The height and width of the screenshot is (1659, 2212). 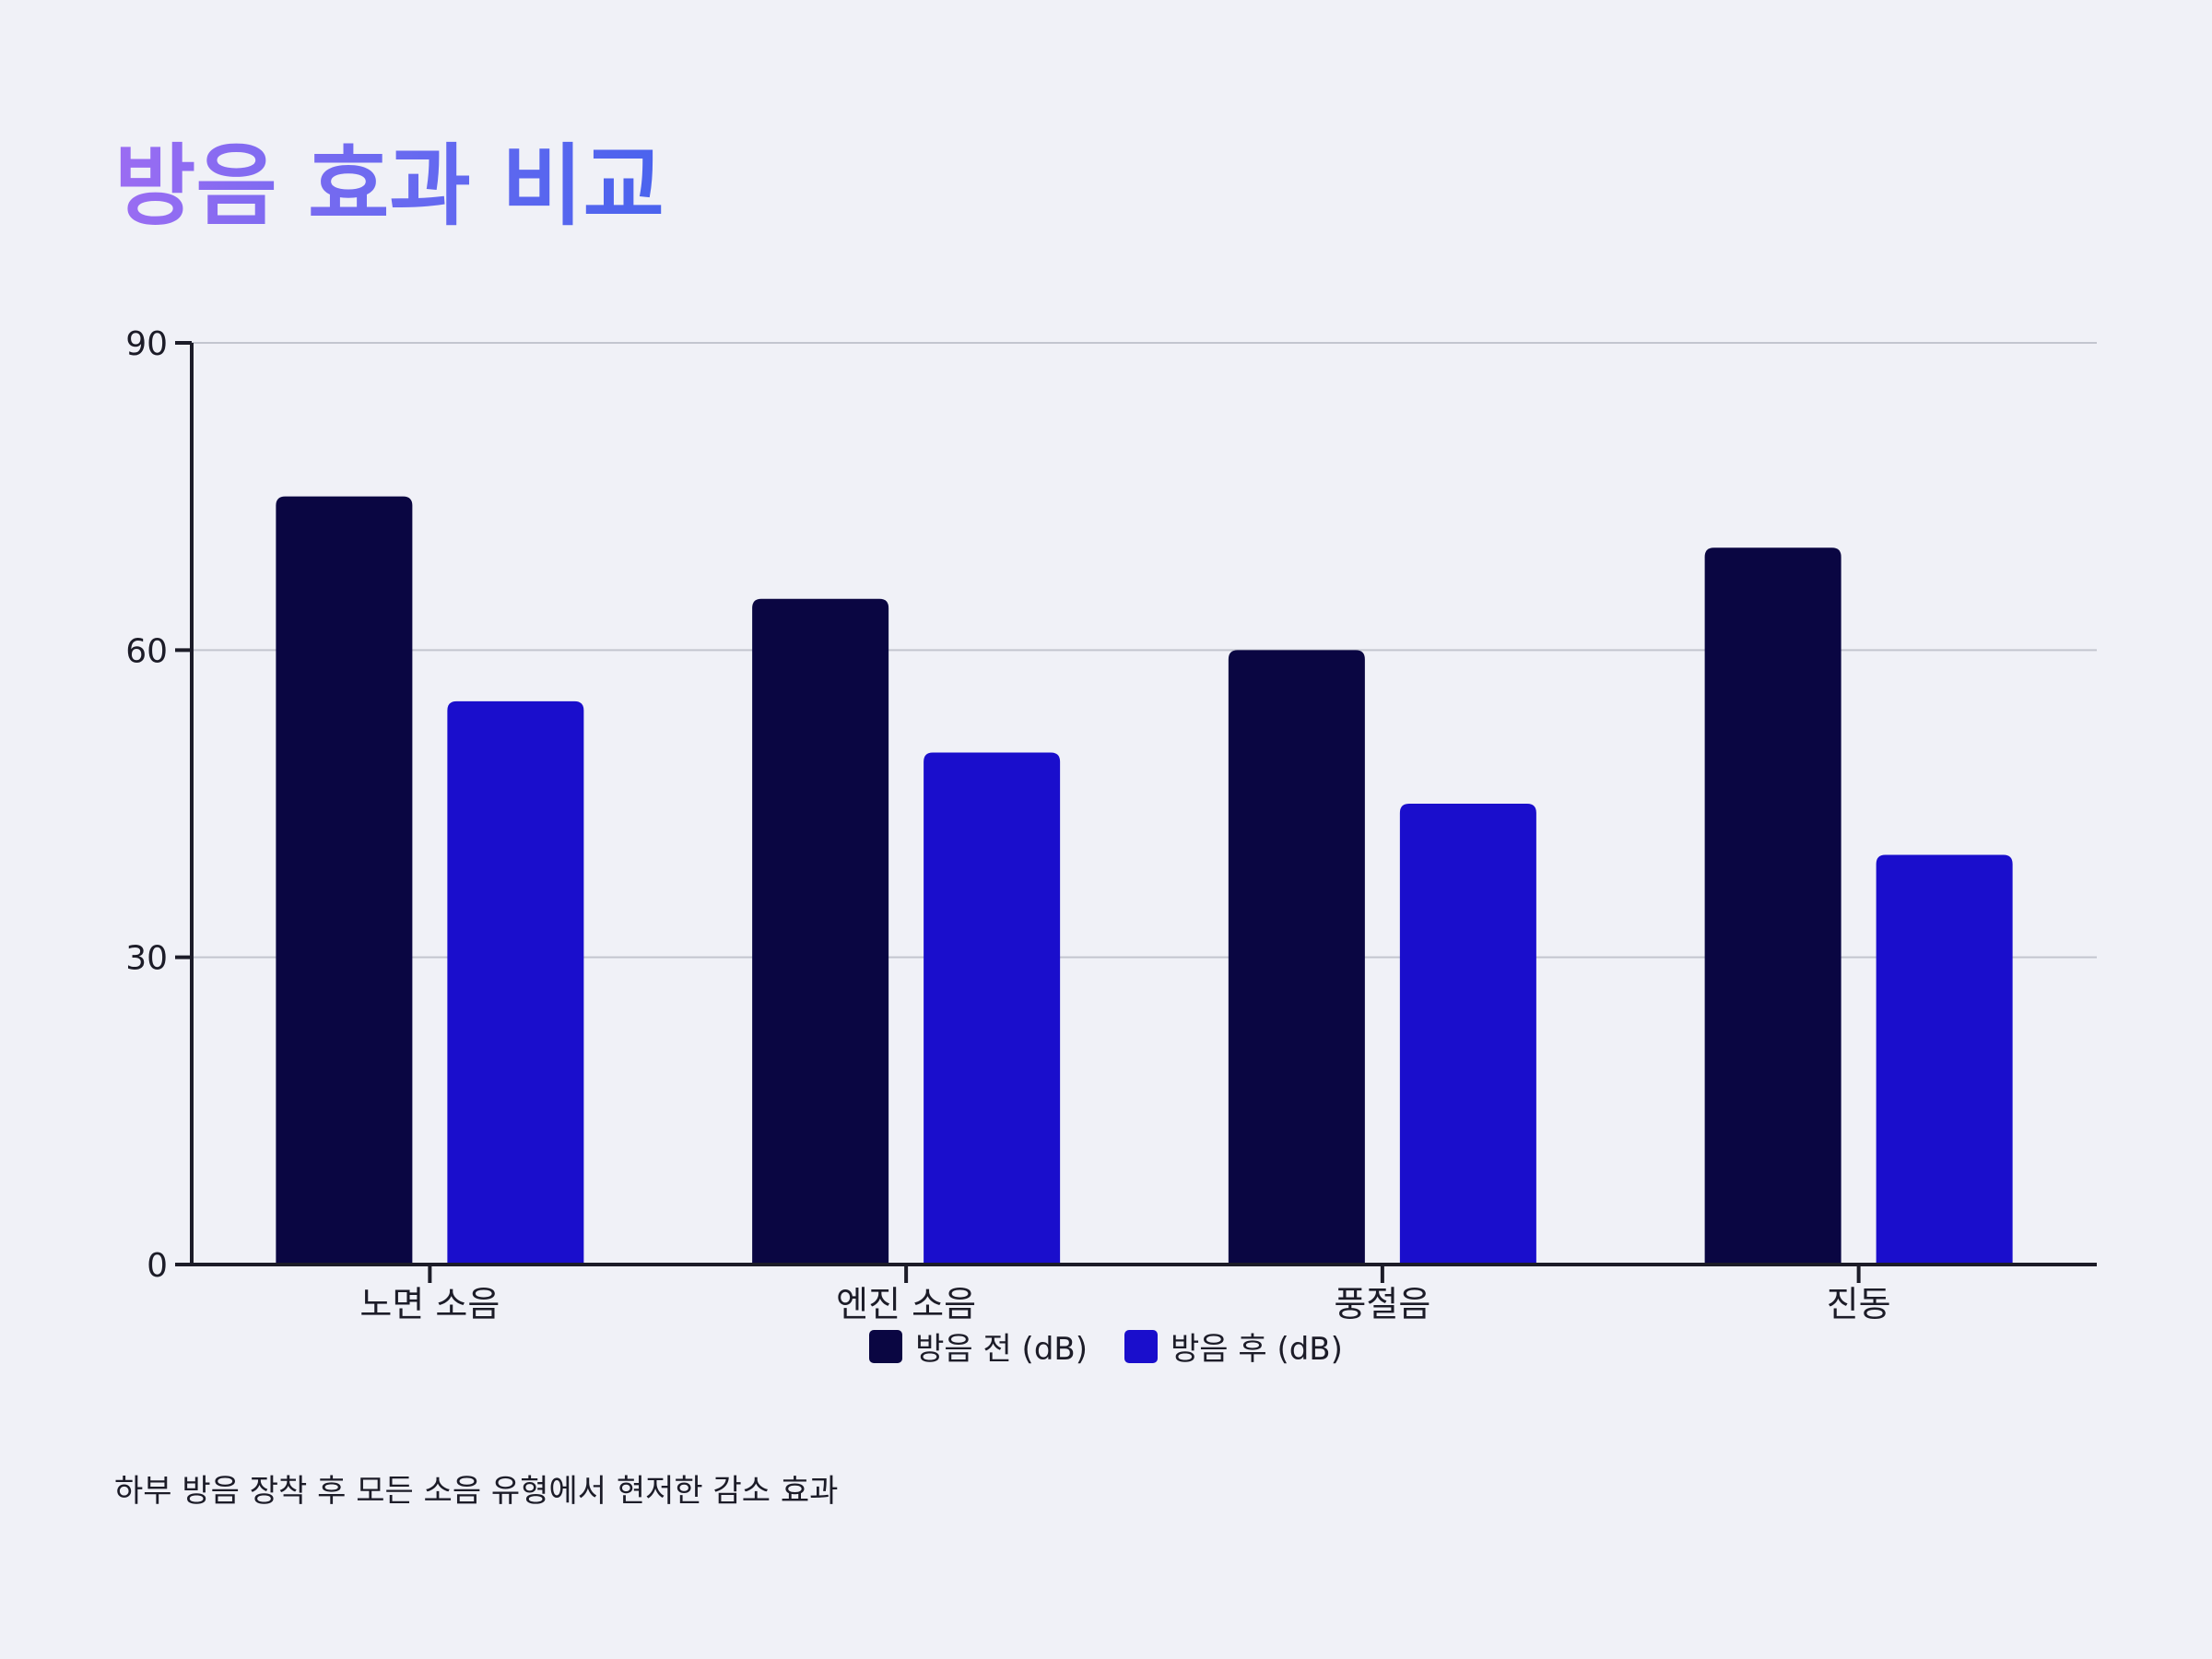 I want to click on y-tick-label-60: 60, so click(x=146, y=651).